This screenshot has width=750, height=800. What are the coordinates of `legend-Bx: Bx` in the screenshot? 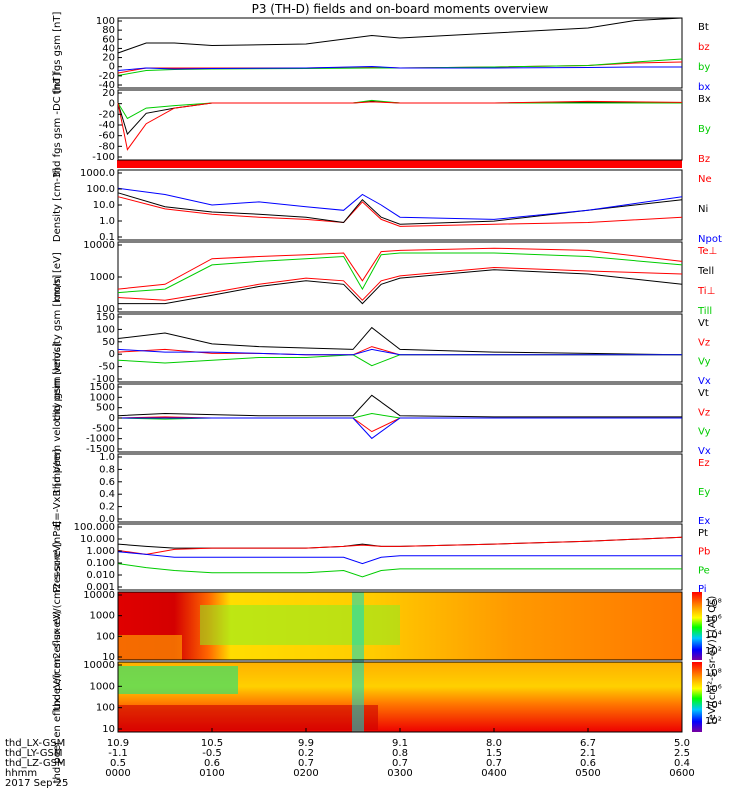 It's located at (704, 99).